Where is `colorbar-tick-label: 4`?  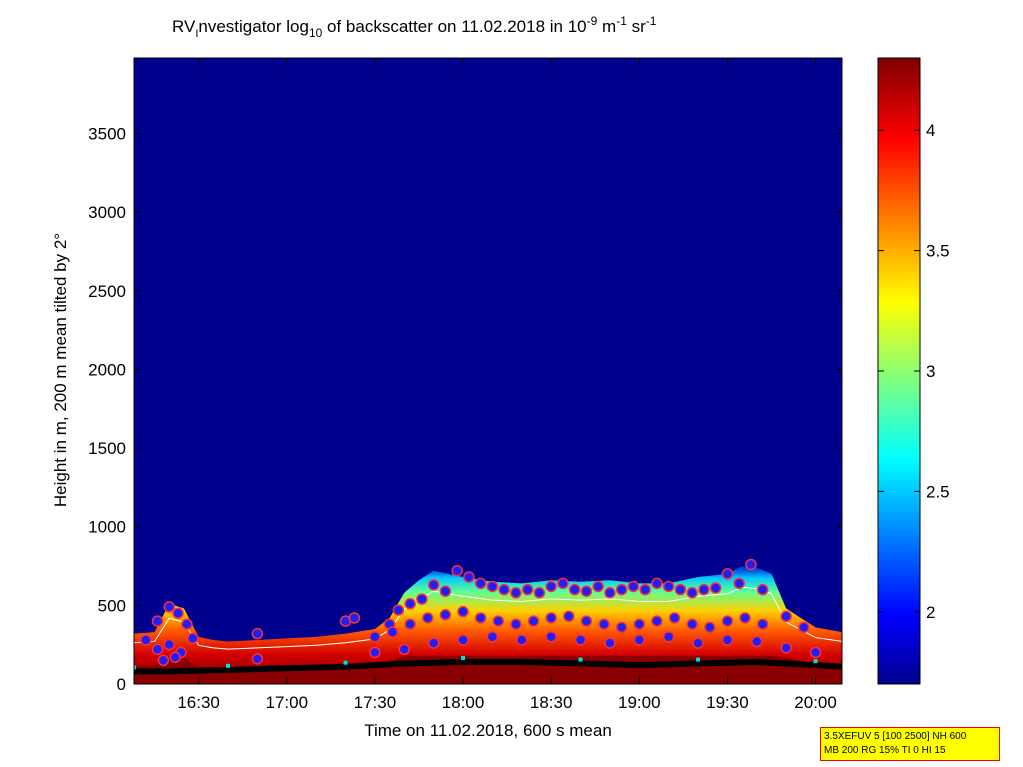
colorbar-tick-label: 4 is located at coordinates (930, 130).